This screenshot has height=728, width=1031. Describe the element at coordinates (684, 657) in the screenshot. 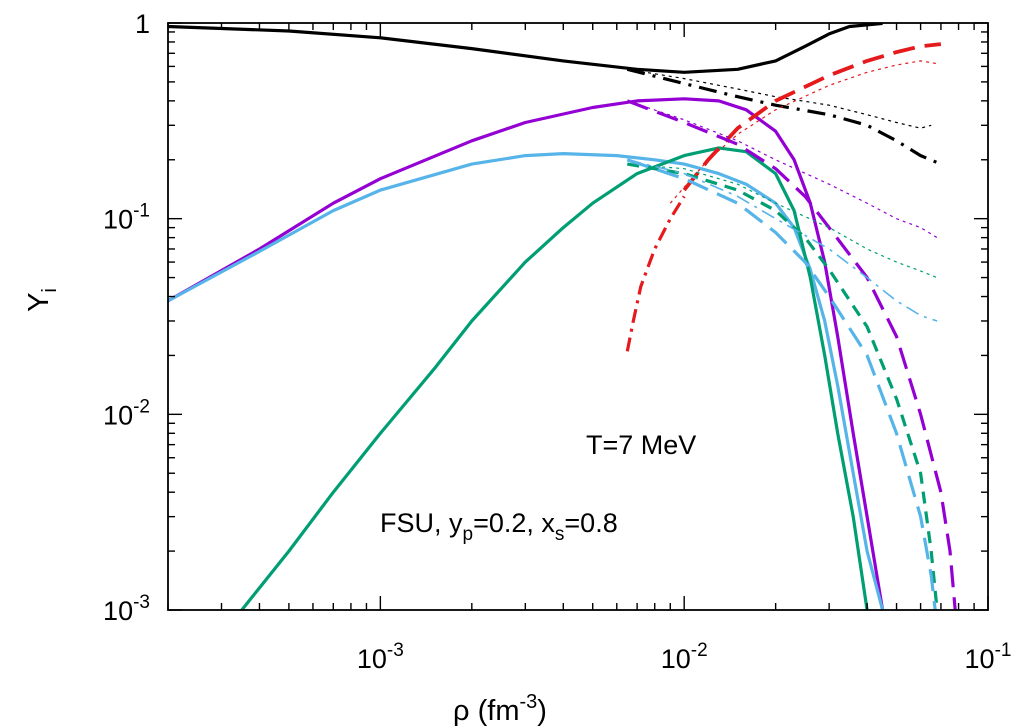

I see `x-tick-label: 10⁻²` at that location.